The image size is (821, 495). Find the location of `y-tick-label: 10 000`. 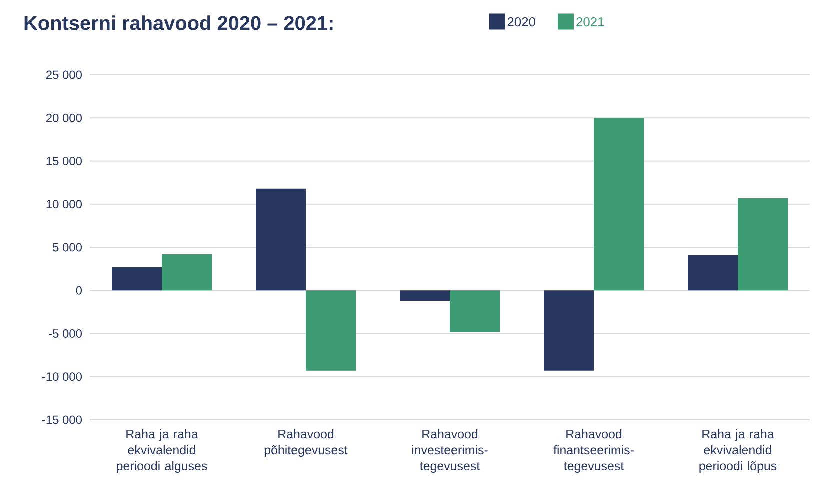

y-tick-label: 10 000 is located at coordinates (64, 204).